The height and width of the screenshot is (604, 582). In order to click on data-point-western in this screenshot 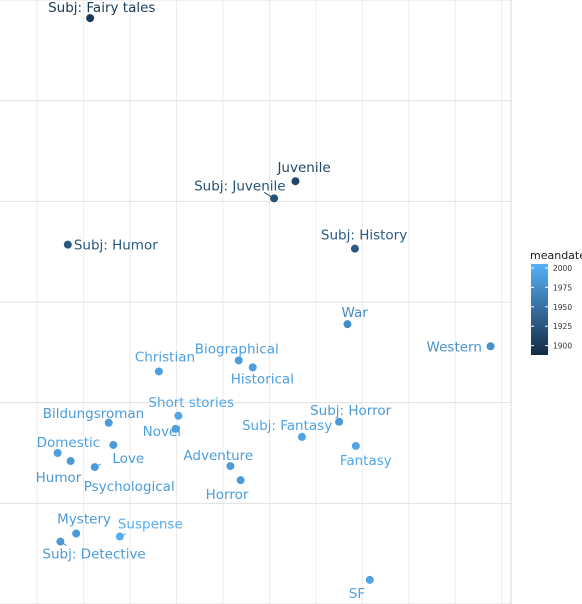, I will do `click(490, 346)`.